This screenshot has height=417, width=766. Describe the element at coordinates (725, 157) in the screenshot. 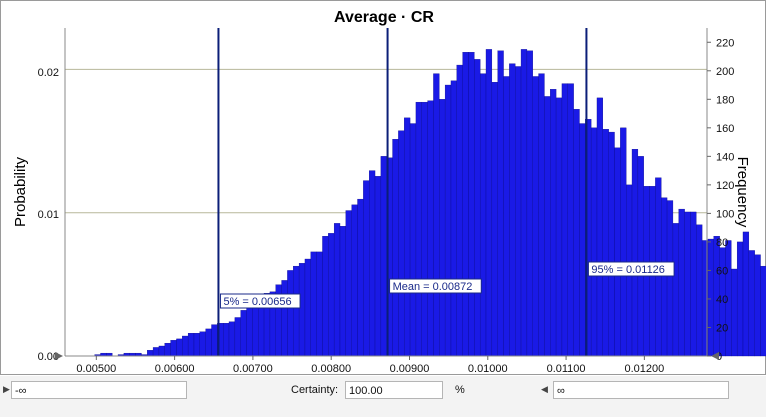

I see `y-right-tick-label: 140` at that location.